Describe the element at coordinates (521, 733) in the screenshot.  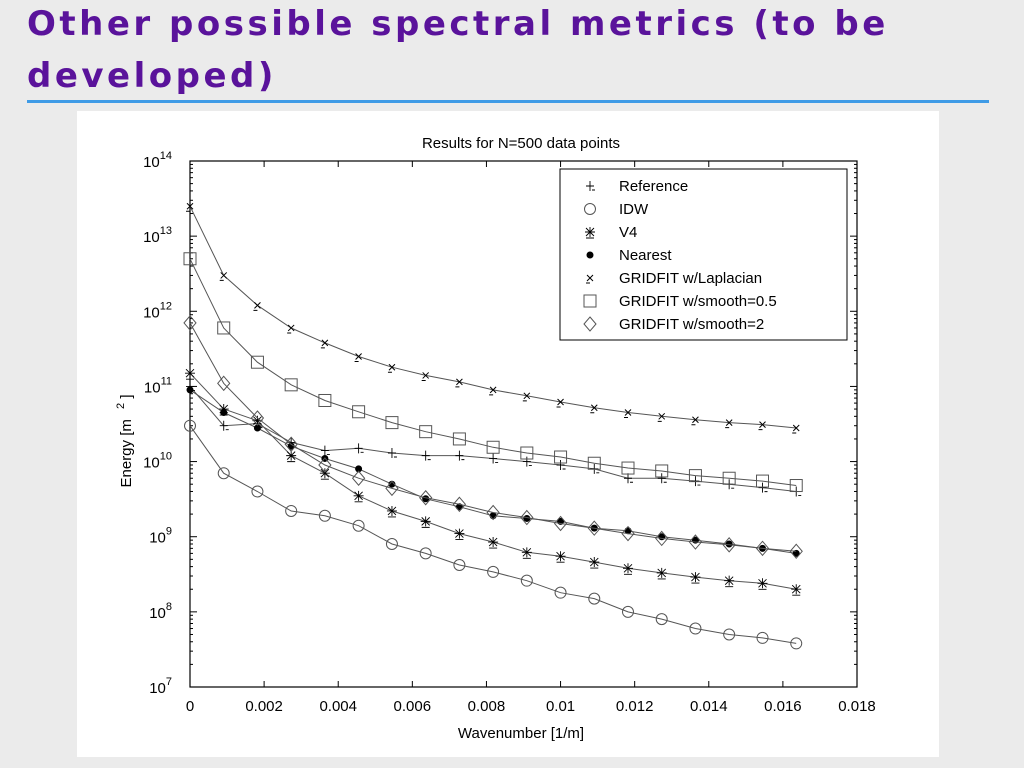
I see `x-axis-label: Wavenumber [1/m]` at that location.